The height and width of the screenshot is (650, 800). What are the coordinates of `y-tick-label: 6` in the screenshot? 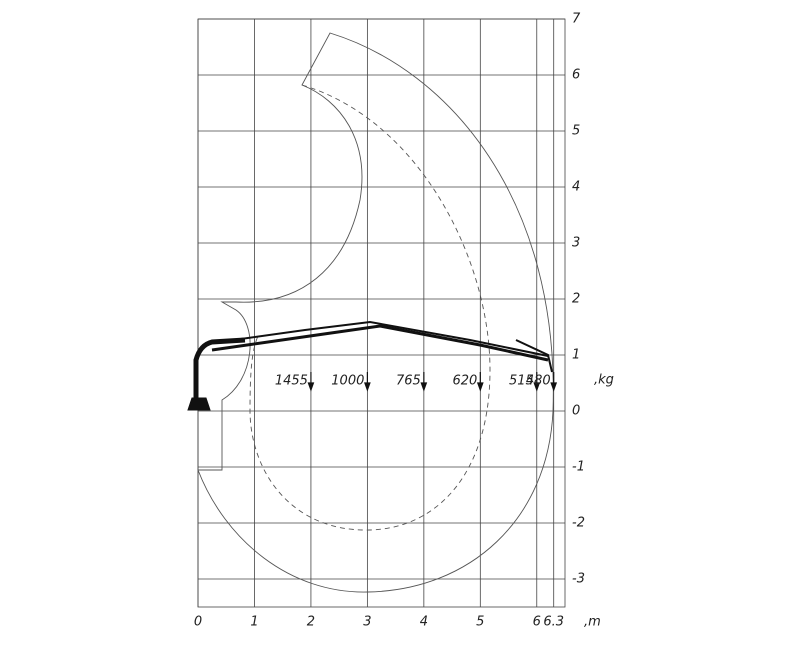 It's located at (576, 75).